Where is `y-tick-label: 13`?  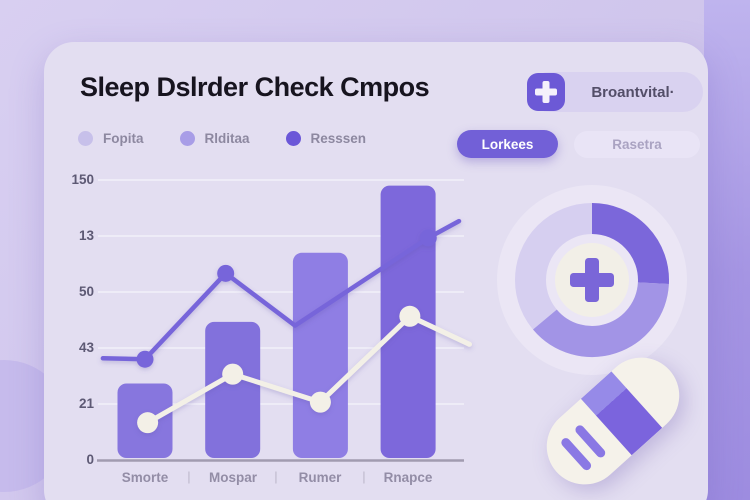 y-tick-label: 13 is located at coordinates (86, 235).